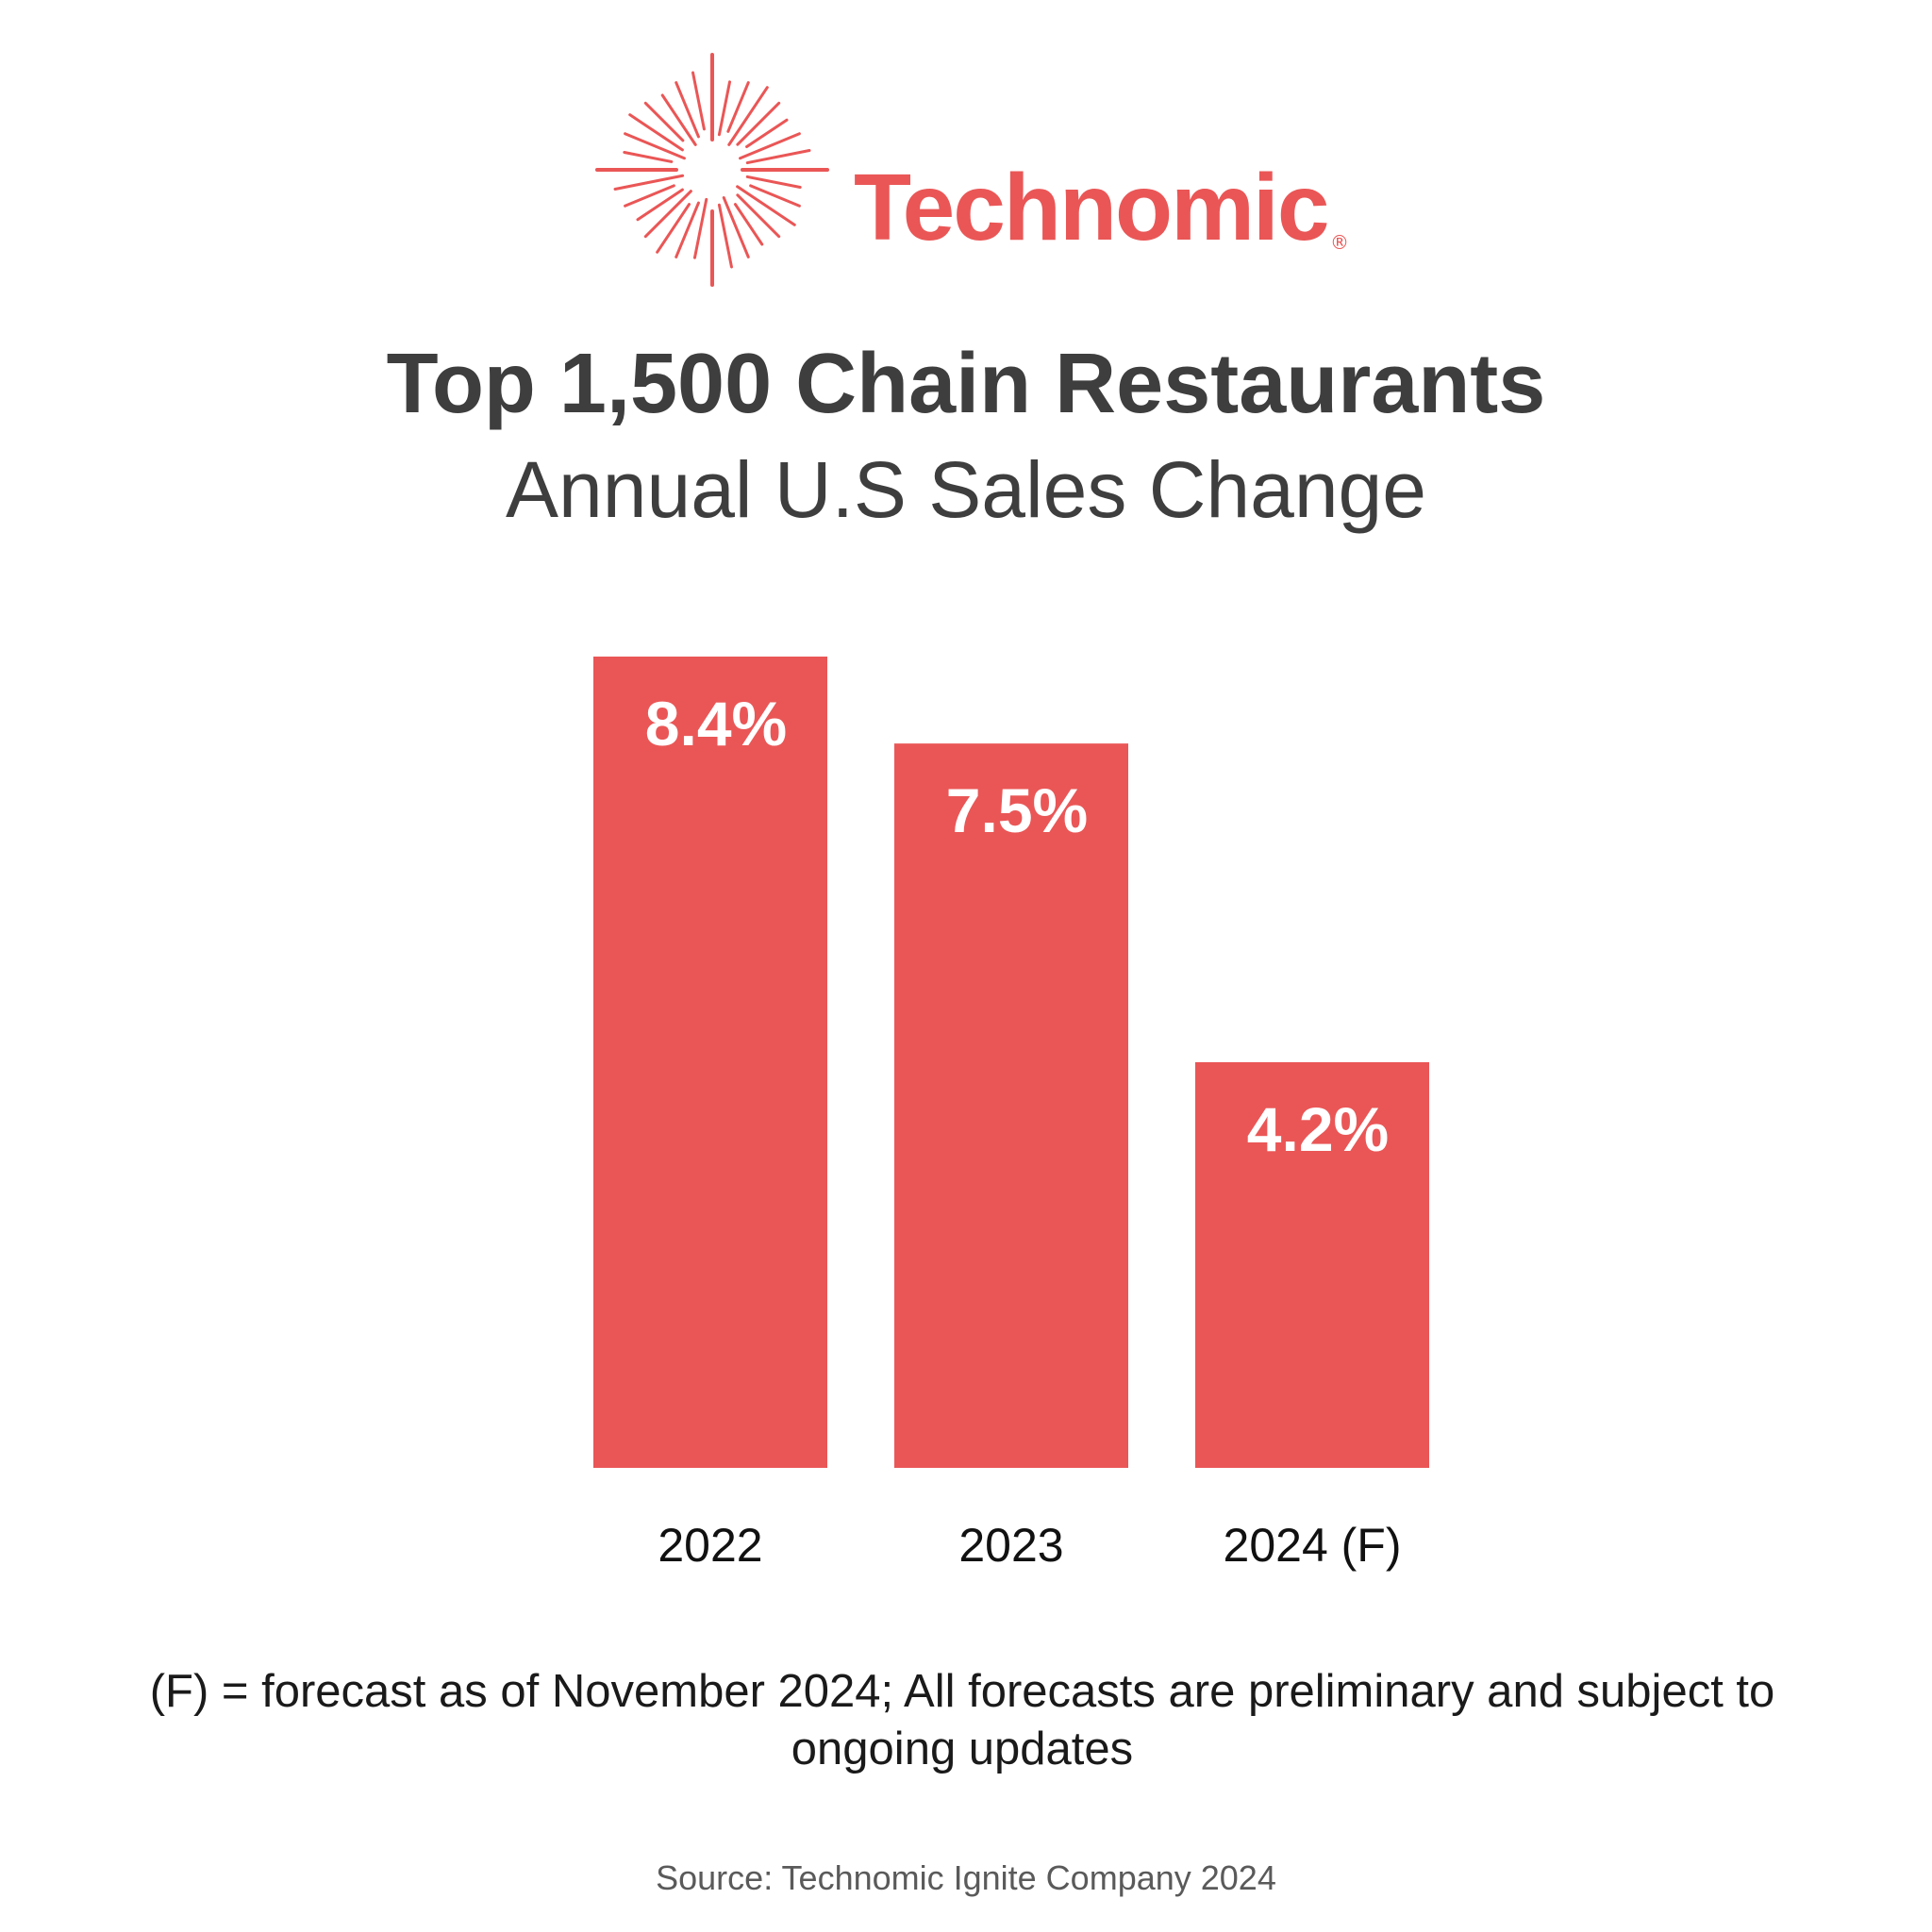 This screenshot has height=1932, width=1932. What do you see at coordinates (712, 170) in the screenshot?
I see `starburst-icon` at bounding box center [712, 170].